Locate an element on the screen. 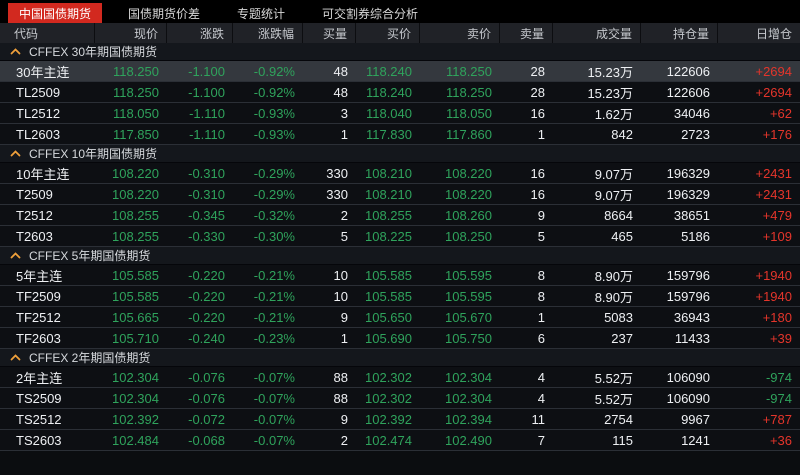 The image size is (800, 475). cell-change: -0.240 is located at coordinates (206, 338).